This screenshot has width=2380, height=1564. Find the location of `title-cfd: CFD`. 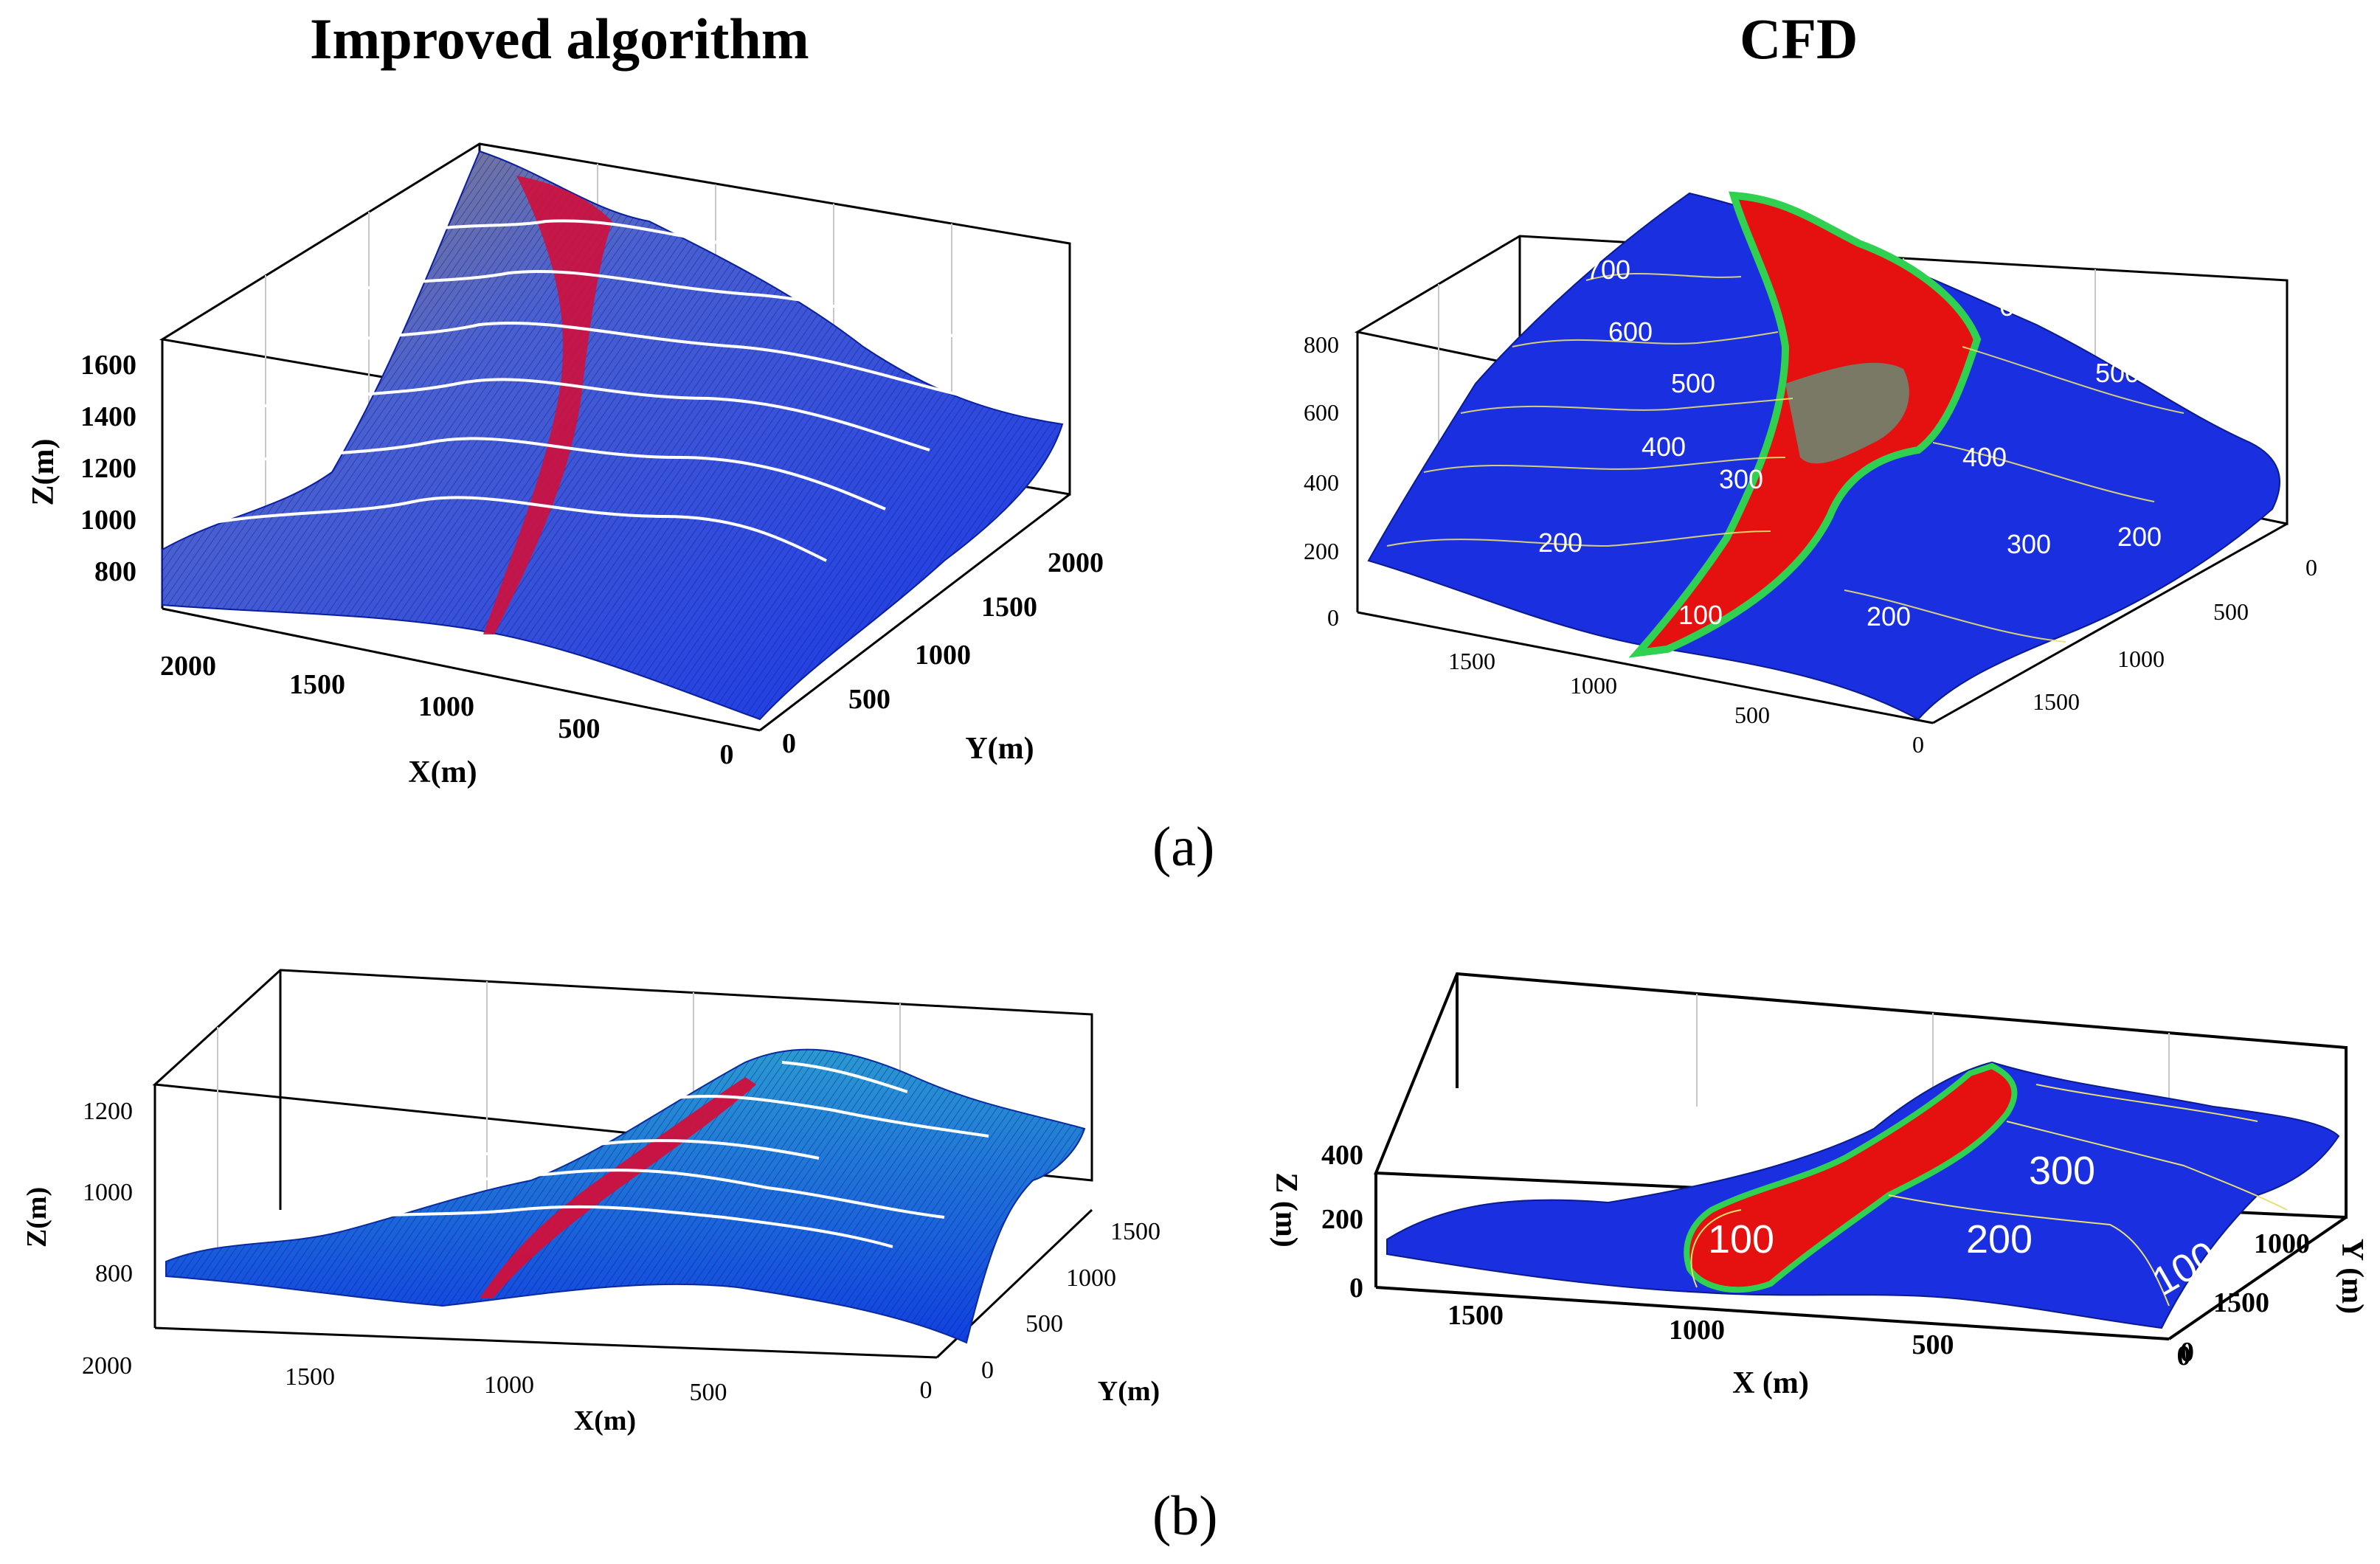

title-cfd: CFD is located at coordinates (1799, 39).